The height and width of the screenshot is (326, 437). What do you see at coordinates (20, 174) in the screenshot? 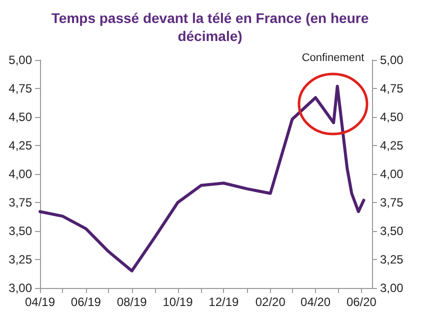
I see `y-tick-label: 4,00` at bounding box center [20, 174].